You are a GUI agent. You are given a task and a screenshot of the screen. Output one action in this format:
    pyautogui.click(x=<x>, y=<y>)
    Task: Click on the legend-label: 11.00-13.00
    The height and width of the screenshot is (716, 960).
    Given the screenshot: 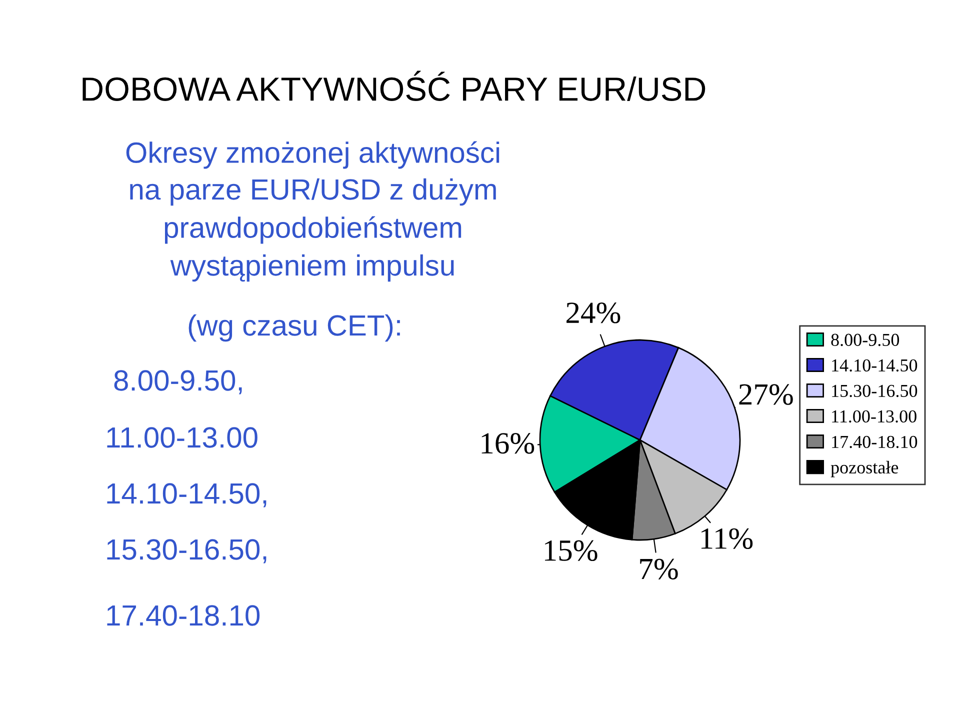 What is the action you would take?
    pyautogui.click(x=874, y=416)
    